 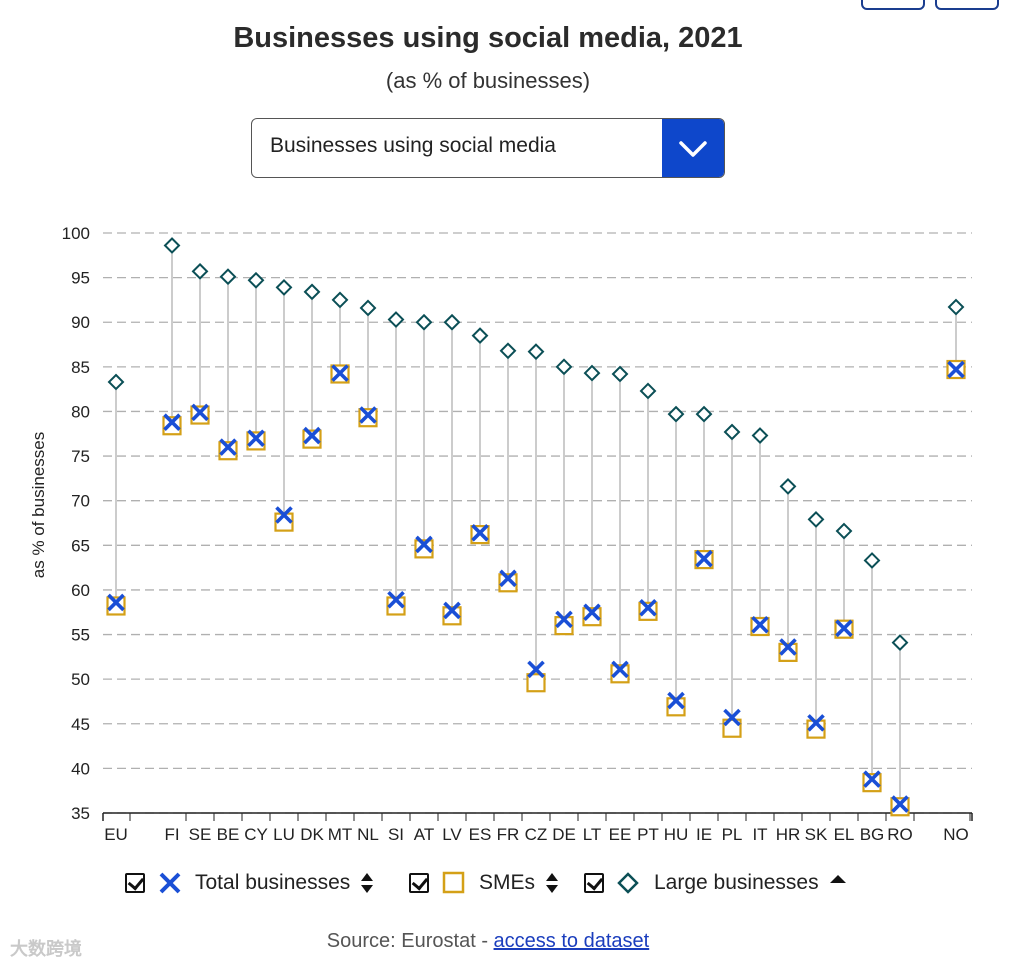 What do you see at coordinates (80, 590) in the screenshot?
I see `y-tick-label: 60` at bounding box center [80, 590].